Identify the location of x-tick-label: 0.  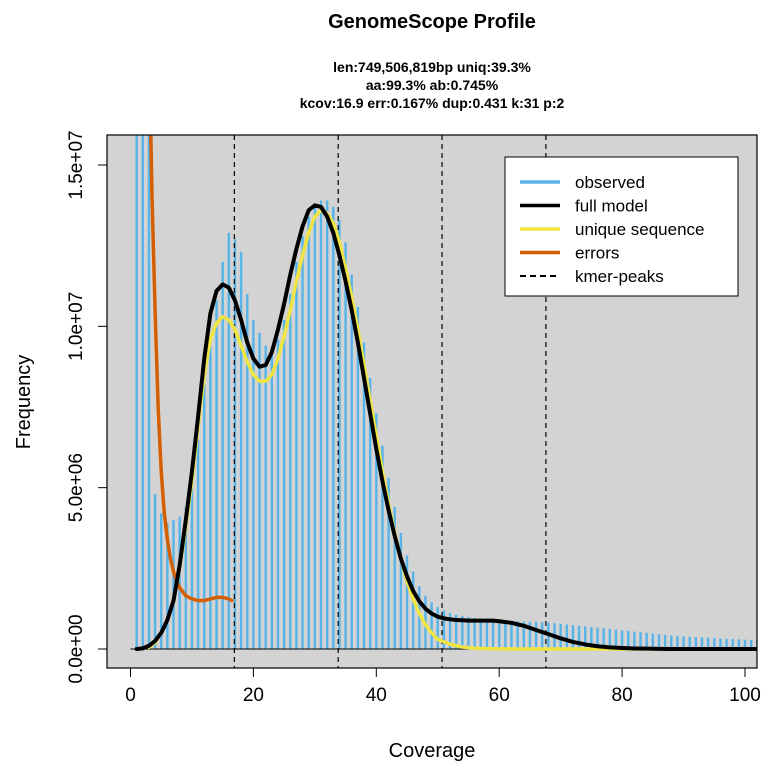
(130, 695).